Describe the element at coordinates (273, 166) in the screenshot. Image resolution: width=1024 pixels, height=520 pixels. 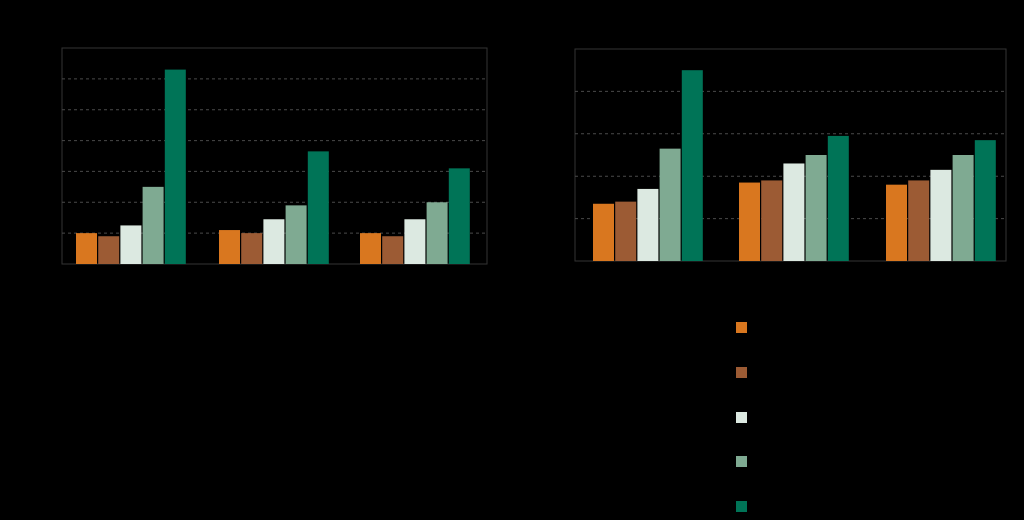
I see `chart-left-bars` at that location.